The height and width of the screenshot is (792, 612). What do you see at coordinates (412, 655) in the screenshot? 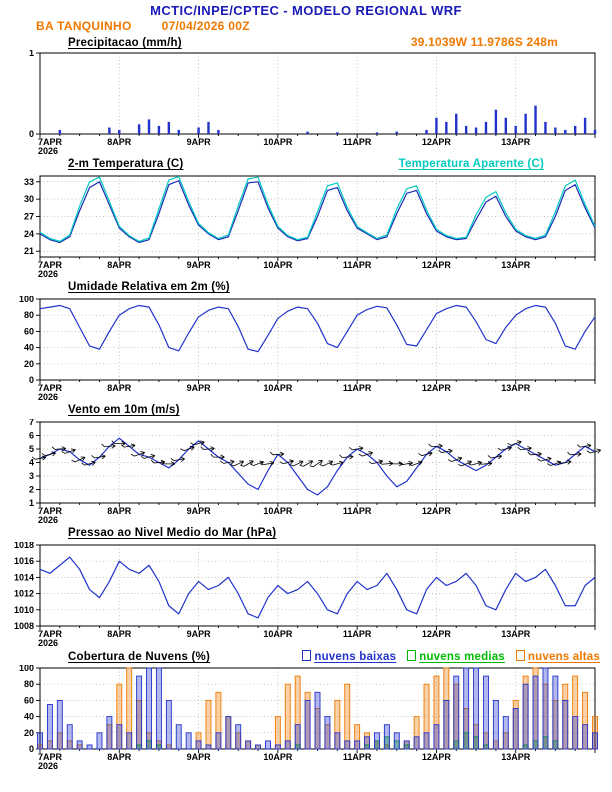
I see `mid-clouds-swatch-icon` at bounding box center [412, 655].